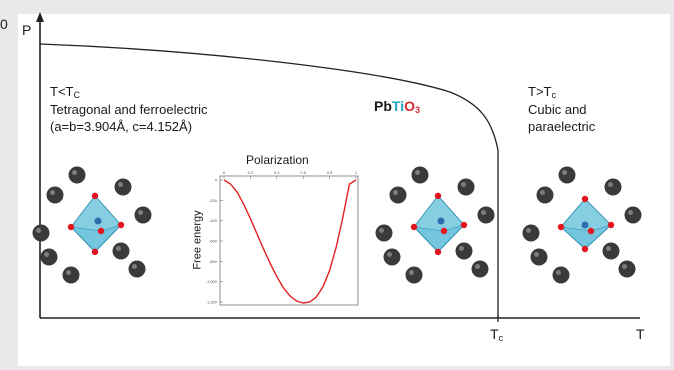  I want to click on inset-x-tick-label: 0.4, so click(277, 172).